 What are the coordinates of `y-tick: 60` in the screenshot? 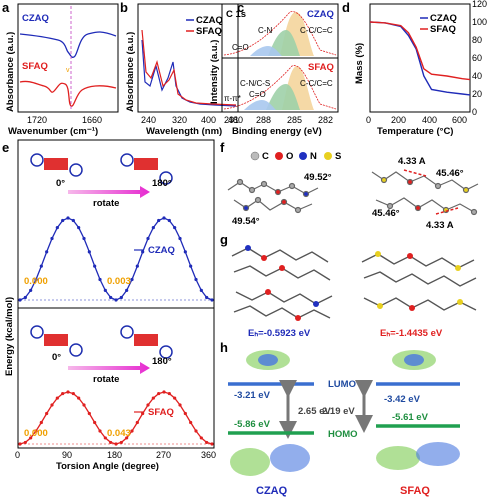 It's located at (477, 58).